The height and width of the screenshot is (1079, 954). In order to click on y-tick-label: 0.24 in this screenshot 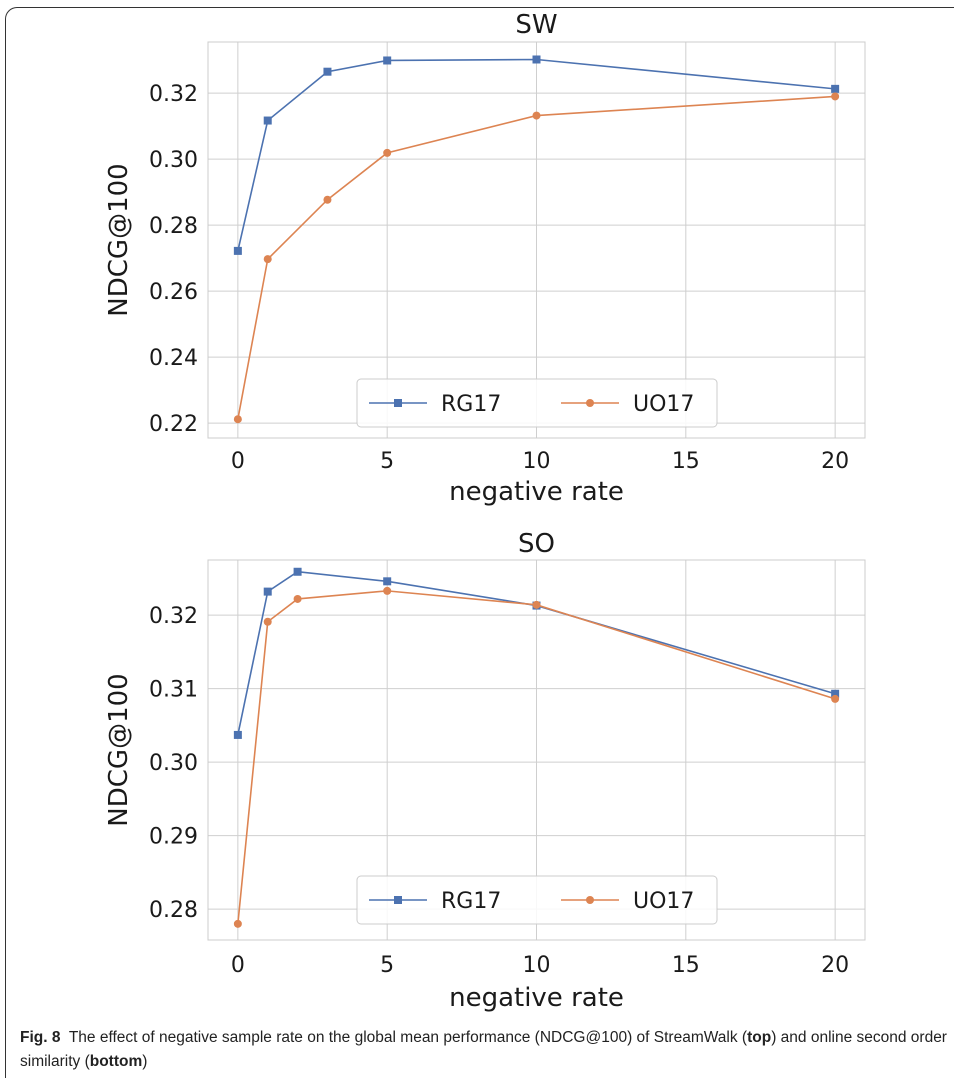, I will do `click(173, 358)`.